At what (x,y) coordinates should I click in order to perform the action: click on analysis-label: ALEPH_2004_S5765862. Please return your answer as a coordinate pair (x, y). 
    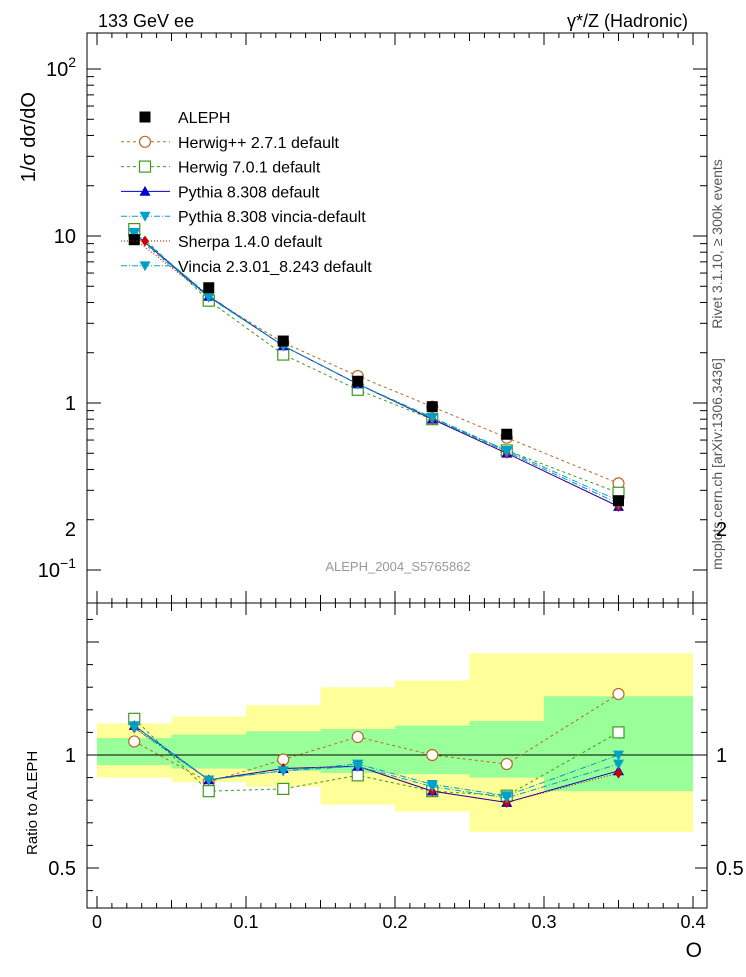
    Looking at the image, I should click on (397, 566).